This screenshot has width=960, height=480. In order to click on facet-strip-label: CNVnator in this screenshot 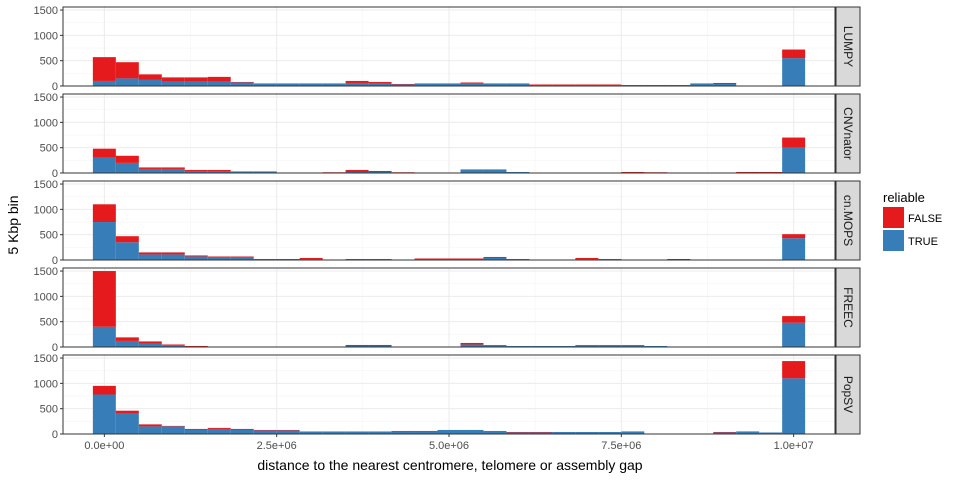, I will do `click(848, 133)`.